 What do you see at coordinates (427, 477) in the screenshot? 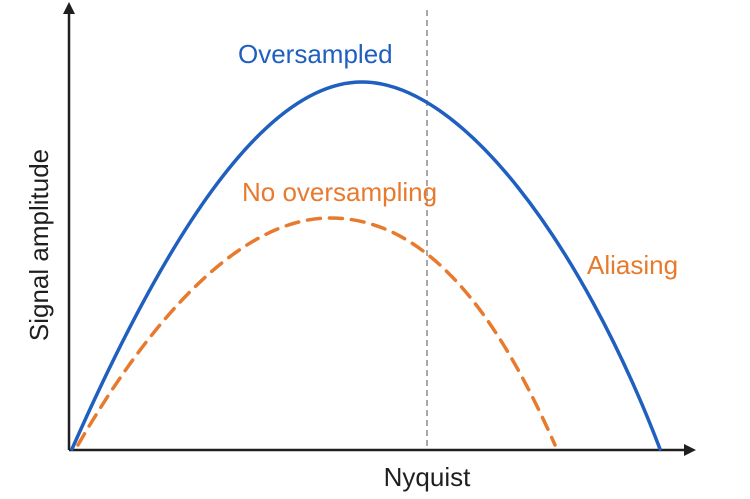
I see `nyquist-tick-label: Nyquist` at bounding box center [427, 477].